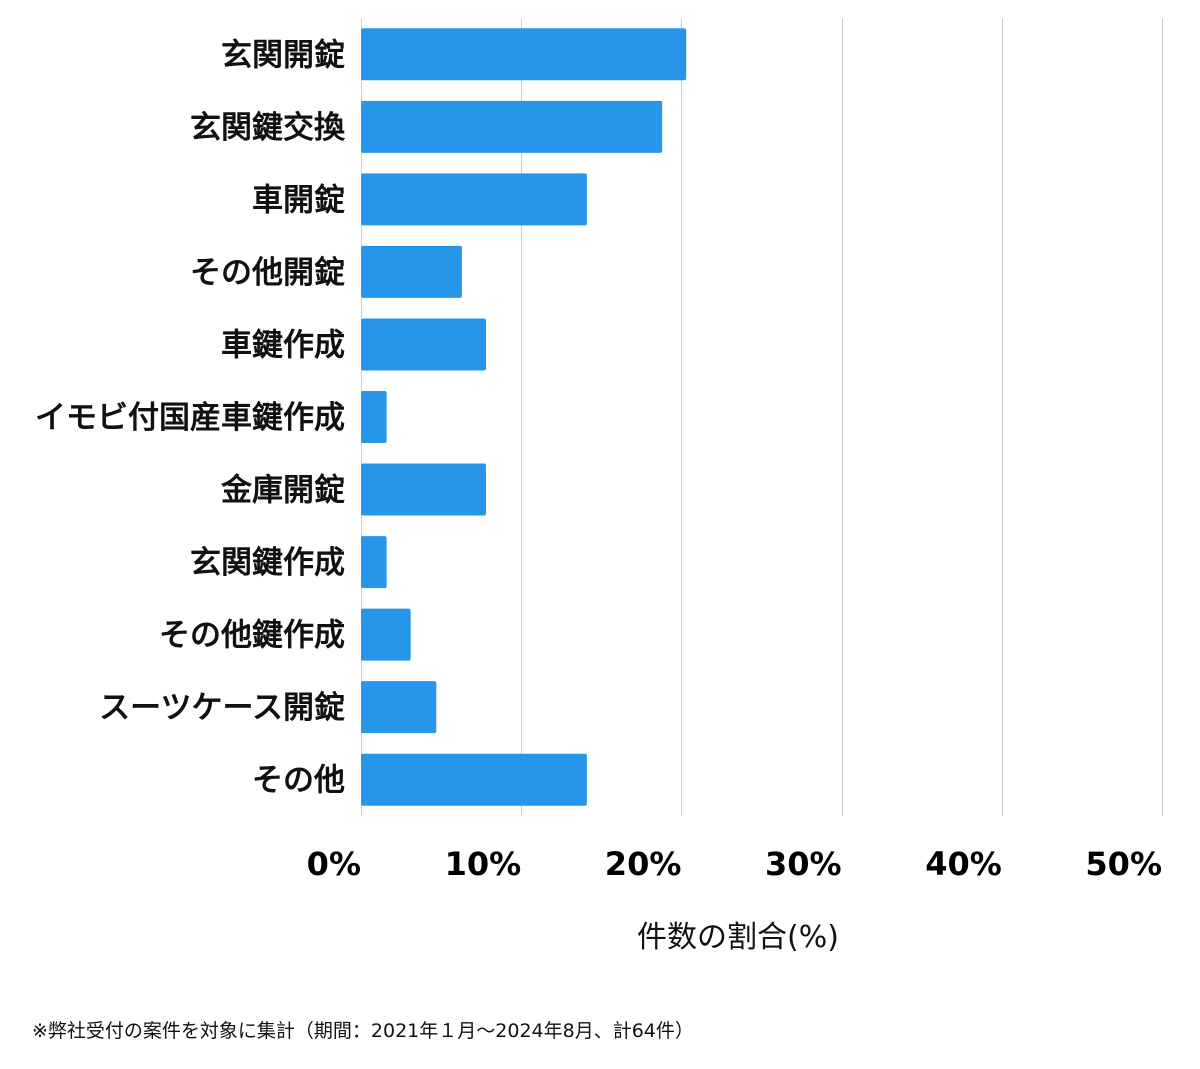 The image size is (1200, 1069). Describe the element at coordinates (334, 864) in the screenshot. I see `x-tick-label: 0%` at that location.